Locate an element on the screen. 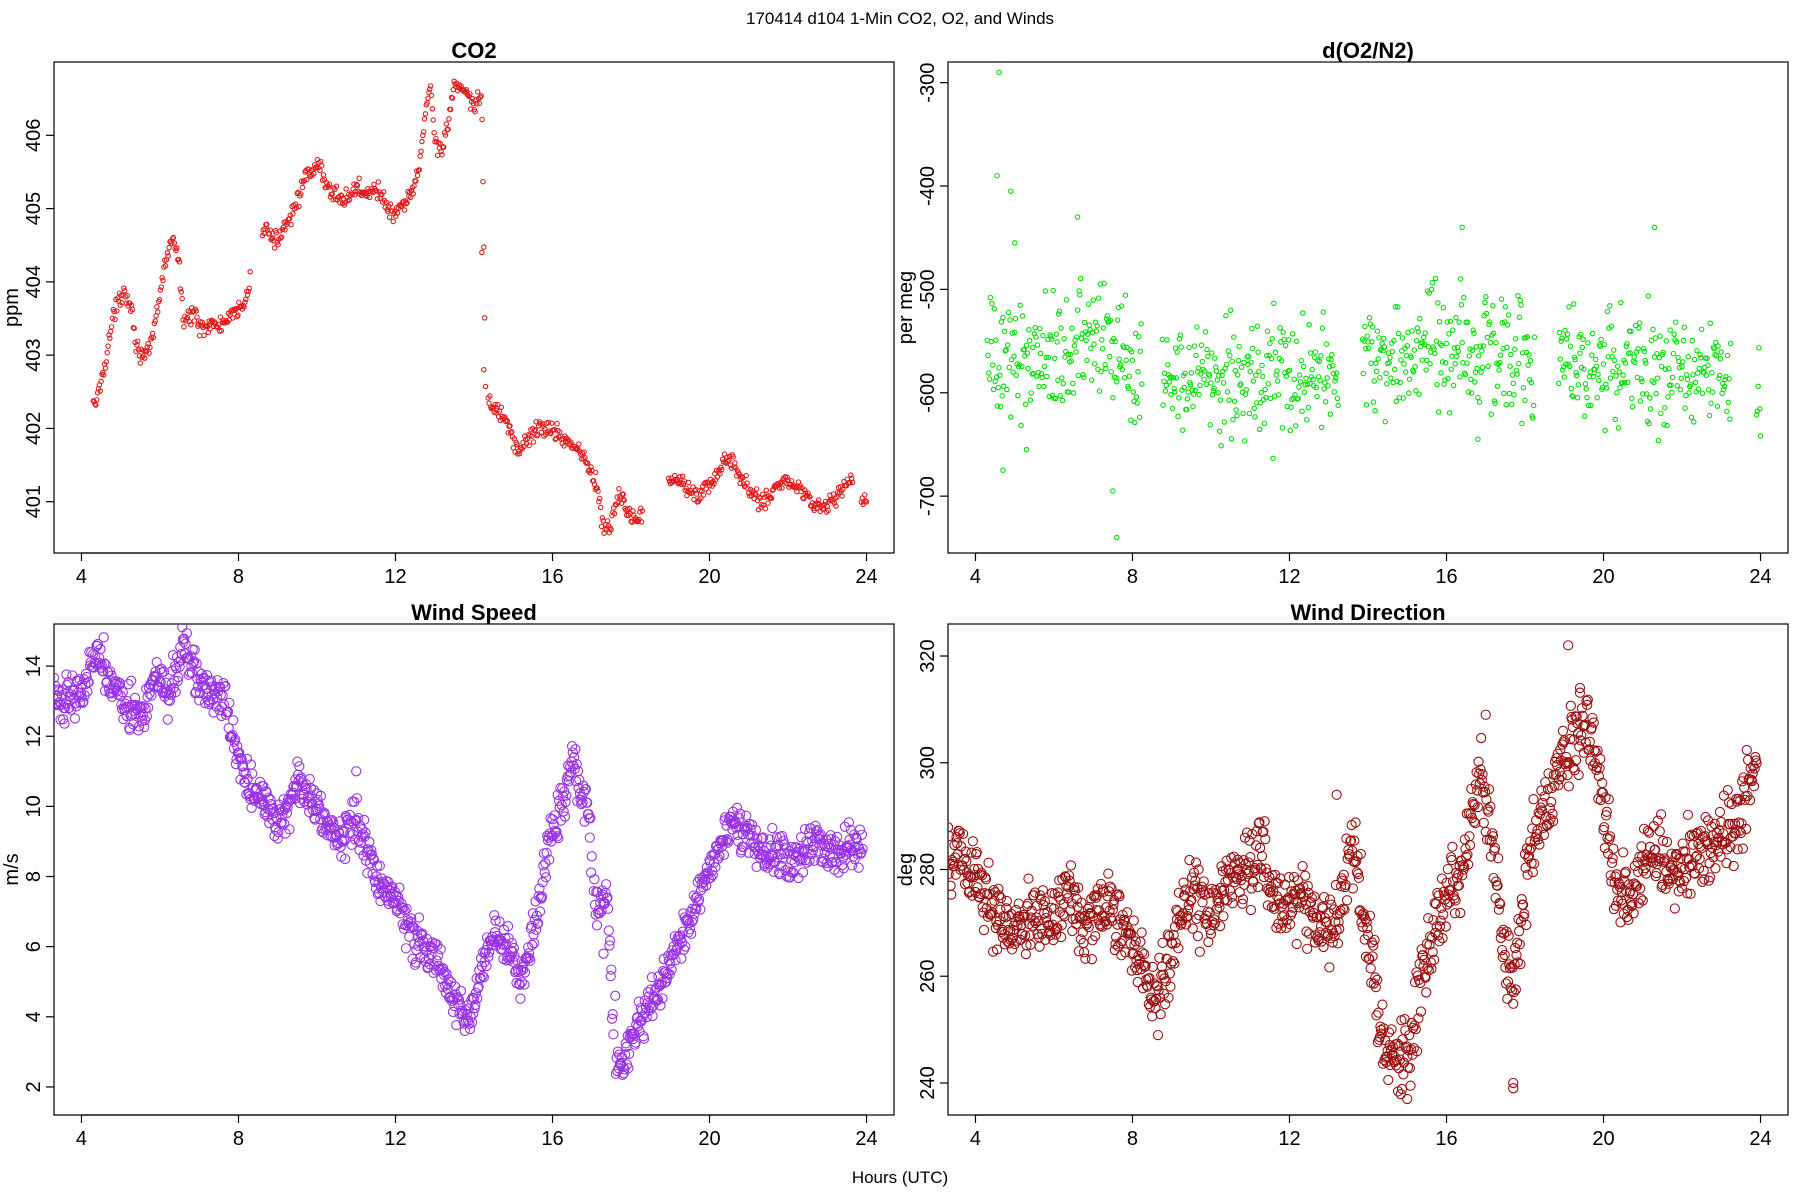  x-tick-label: 16 is located at coordinates (552, 577).